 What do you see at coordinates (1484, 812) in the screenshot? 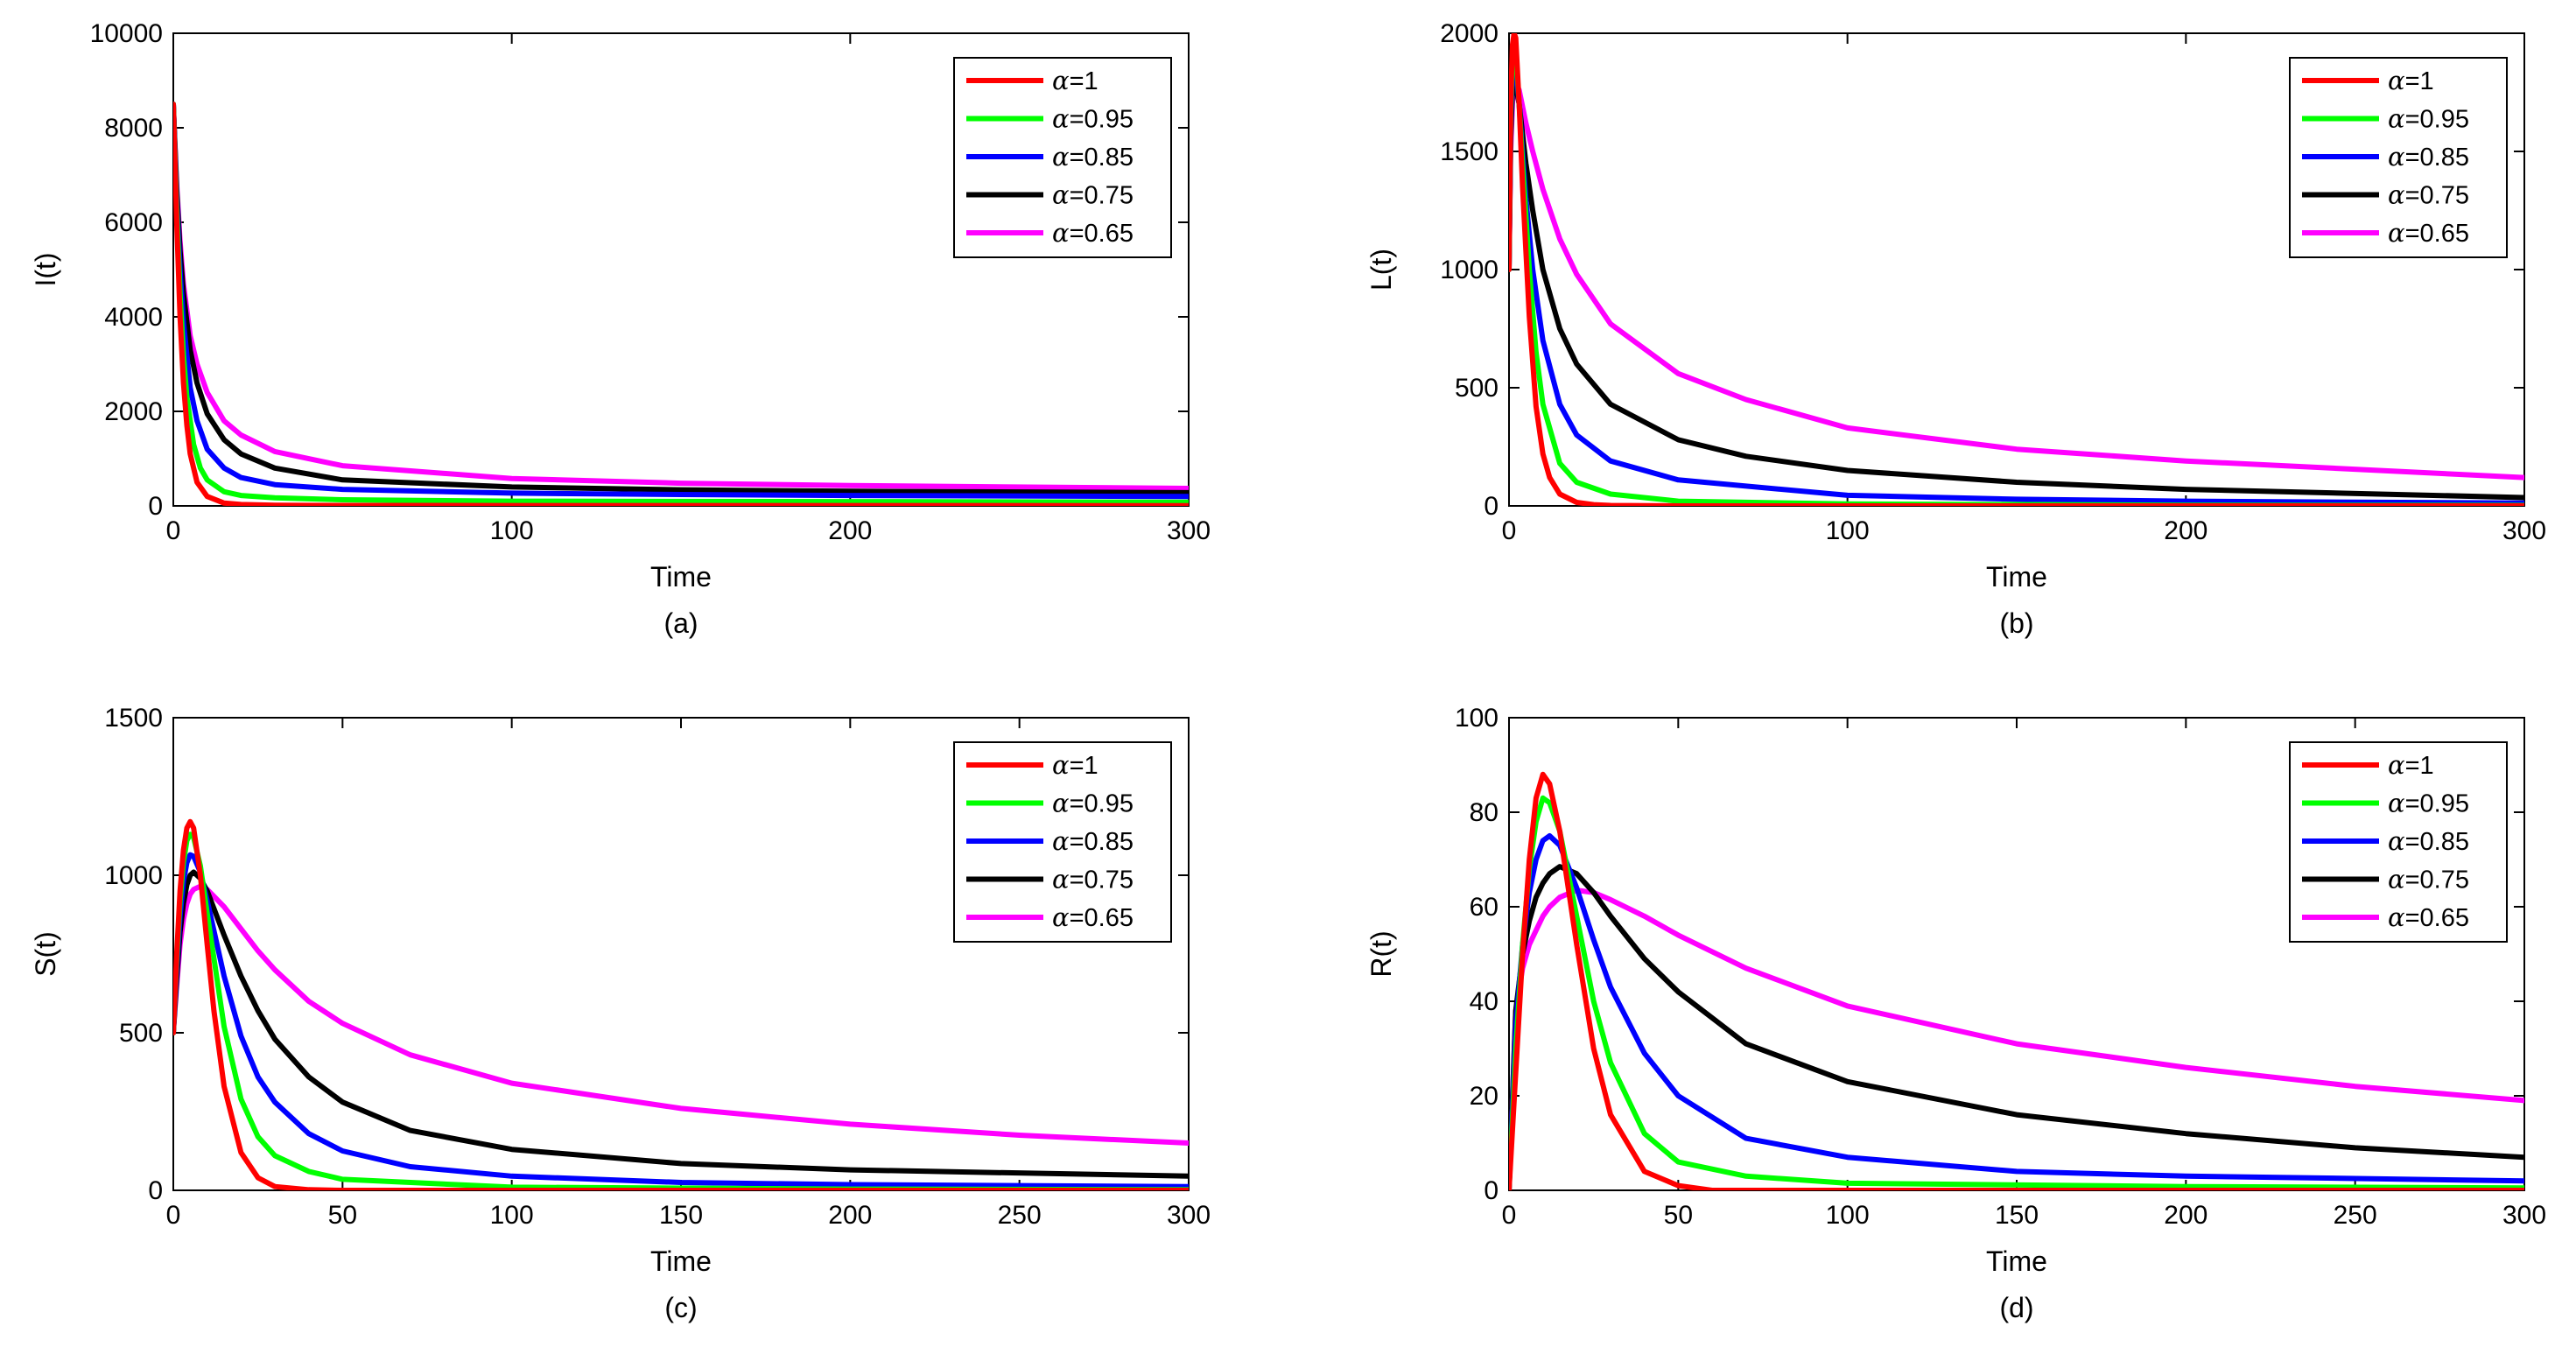
I see `y-tick-label: 80` at bounding box center [1484, 812].